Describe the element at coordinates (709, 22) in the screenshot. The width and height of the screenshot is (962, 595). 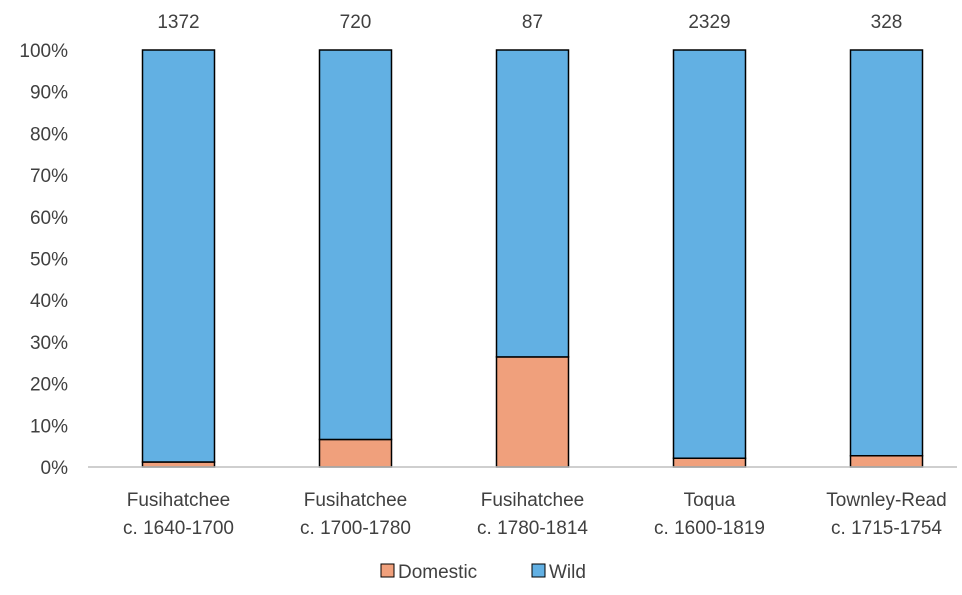
I see `total-label: 2329` at that location.